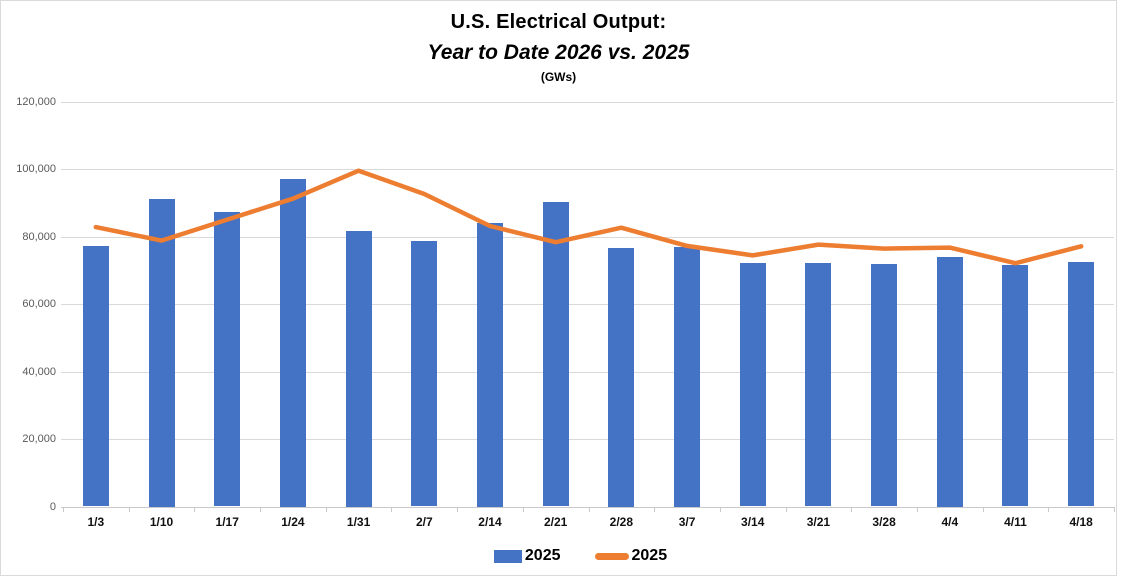 The height and width of the screenshot is (582, 1130). What do you see at coordinates (358, 522) in the screenshot?
I see `x-axis-label-1/31: 1/31` at bounding box center [358, 522].